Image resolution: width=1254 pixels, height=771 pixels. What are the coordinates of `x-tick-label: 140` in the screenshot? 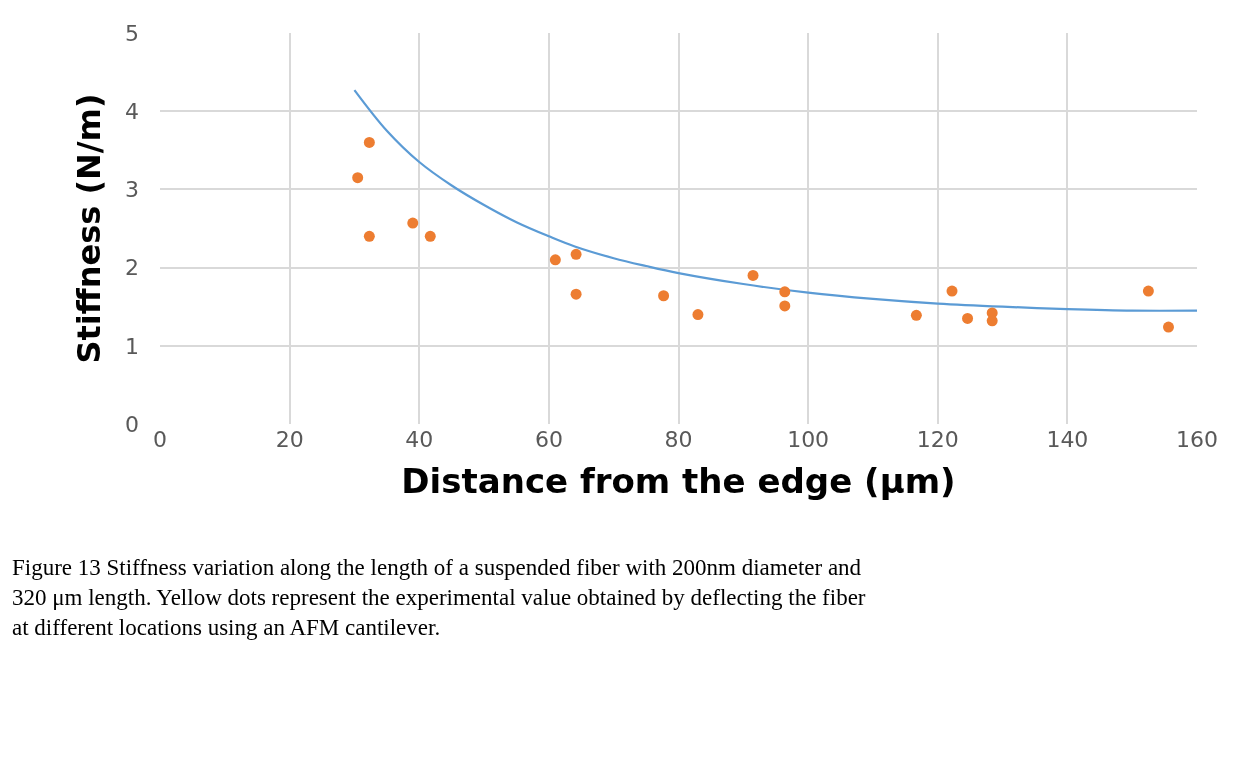 It's located at (1067, 439).